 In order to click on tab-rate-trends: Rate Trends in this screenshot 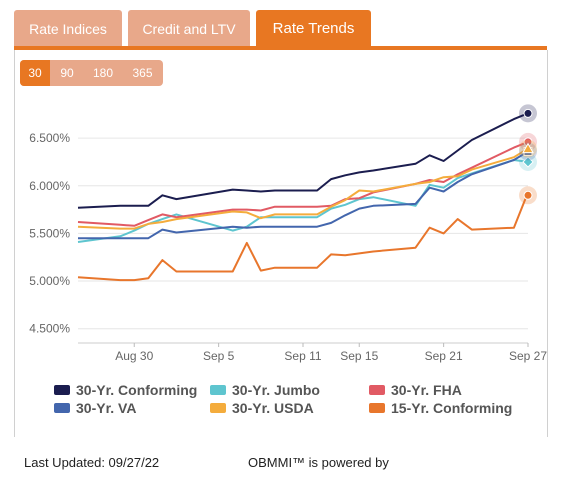, I will do `click(313, 29)`.